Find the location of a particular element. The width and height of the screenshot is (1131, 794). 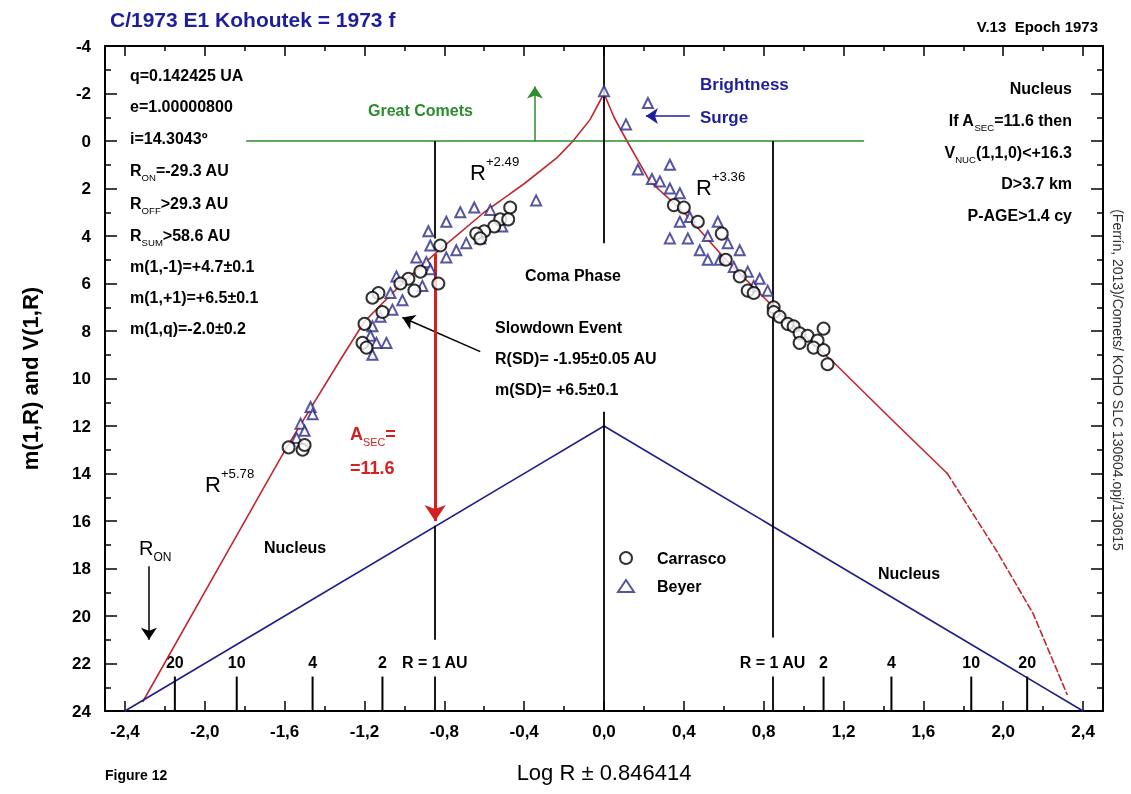

y-tick-label: -4 is located at coordinates (83, 46).